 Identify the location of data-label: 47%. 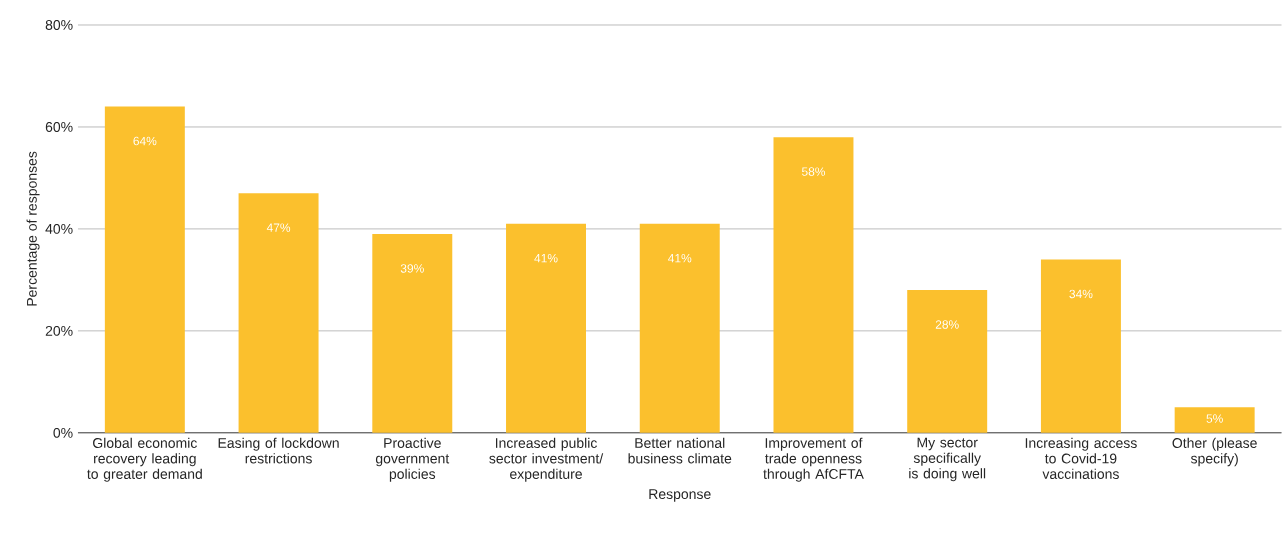
(278, 227).